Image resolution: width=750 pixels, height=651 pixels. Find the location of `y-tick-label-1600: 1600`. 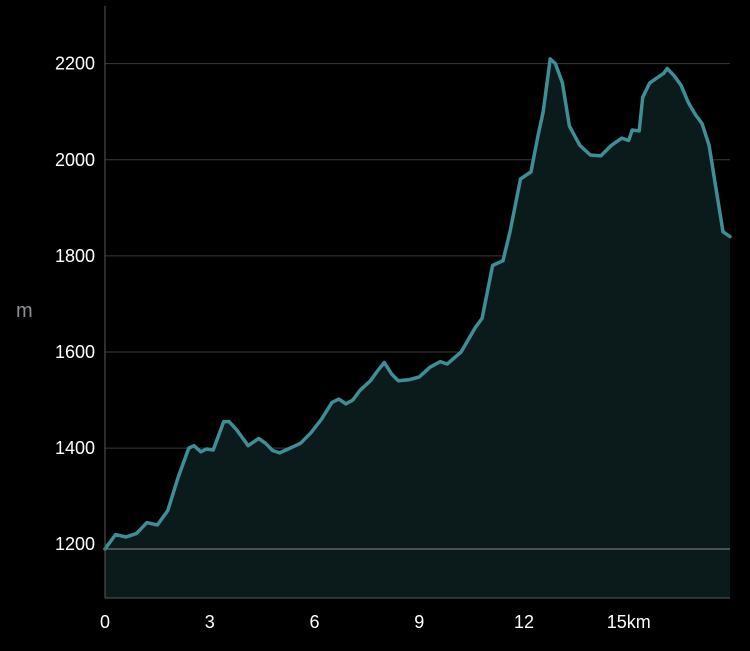

y-tick-label-1600: 1600 is located at coordinates (75, 352).